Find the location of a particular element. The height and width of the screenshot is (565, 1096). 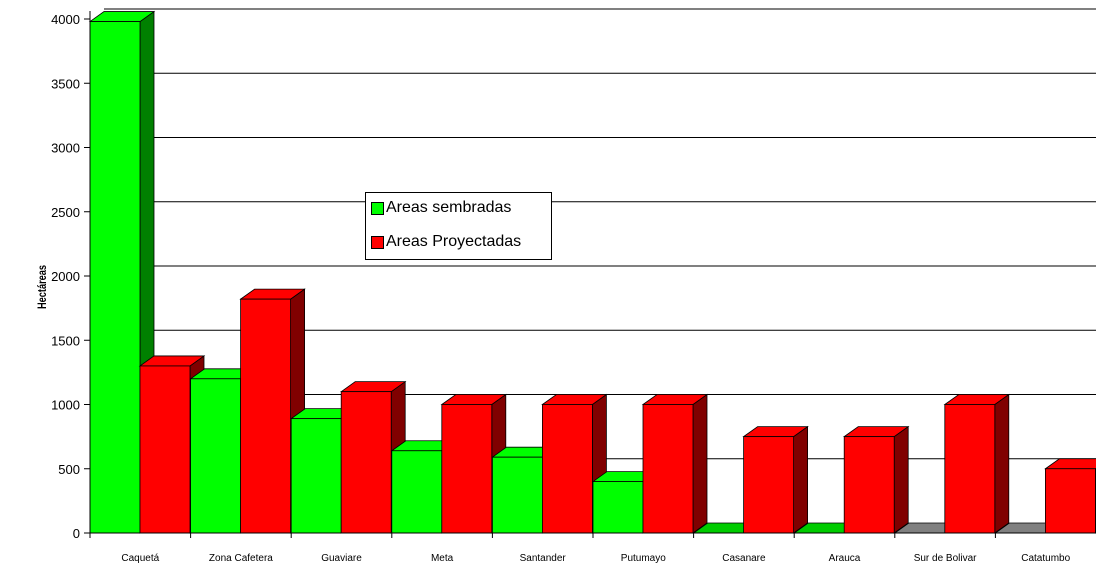

x-tick-label: Arauca is located at coordinates (845, 558).